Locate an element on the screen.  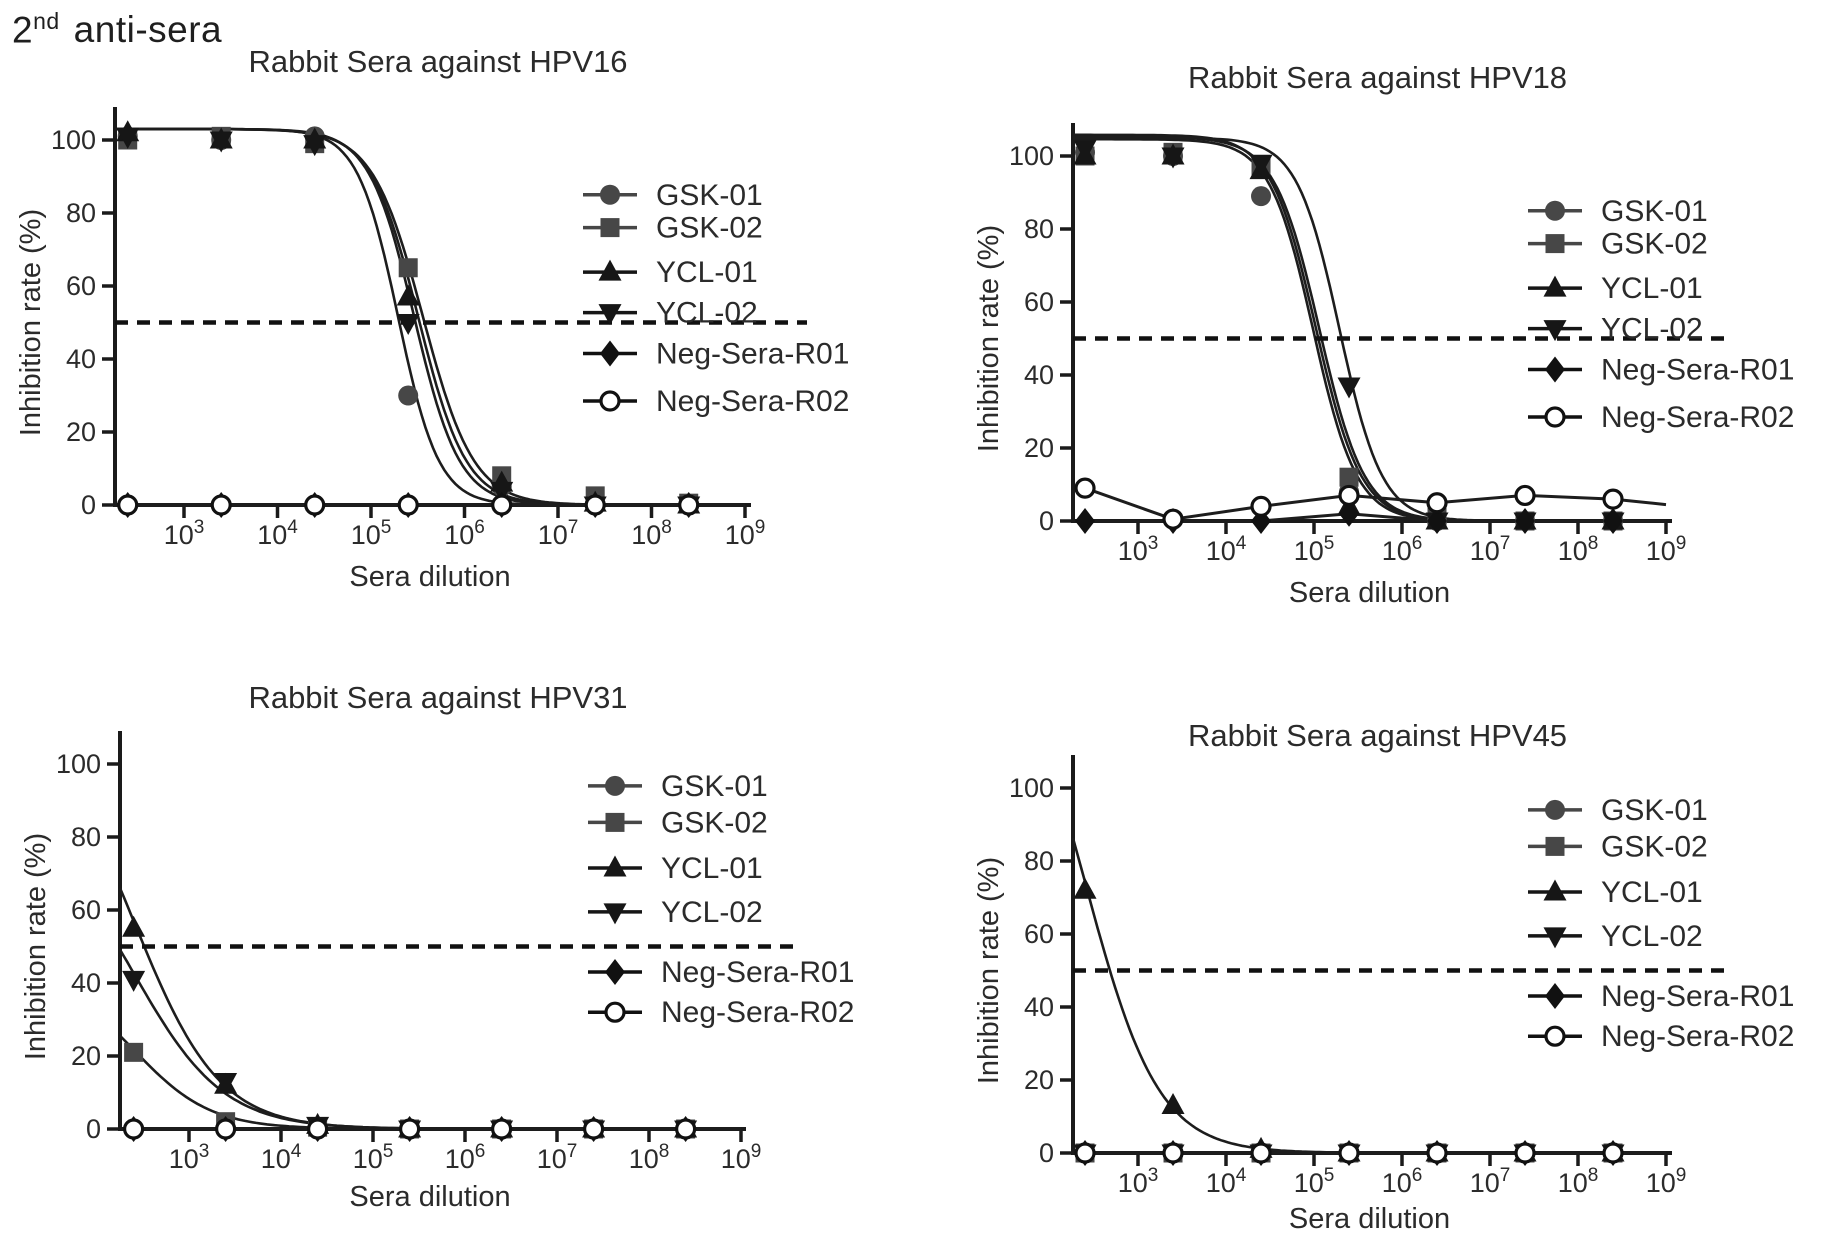
figure-label: 2nd anti-sera is located at coordinates (117, 29).